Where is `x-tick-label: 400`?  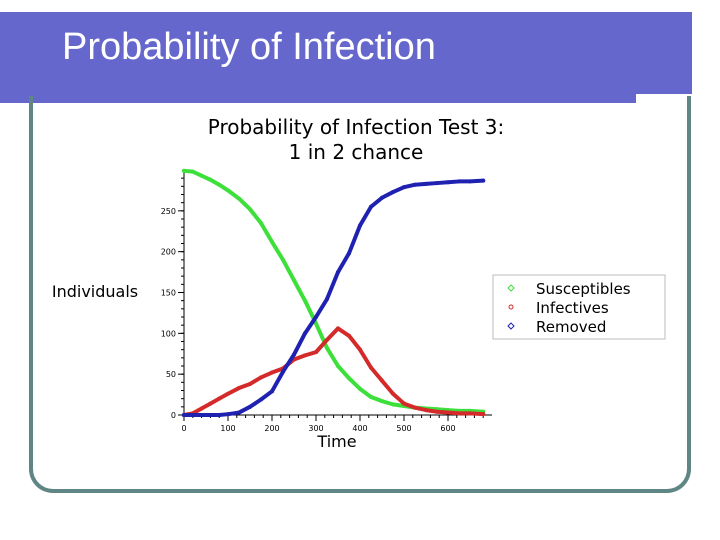
x-tick-label: 400 is located at coordinates (359, 428).